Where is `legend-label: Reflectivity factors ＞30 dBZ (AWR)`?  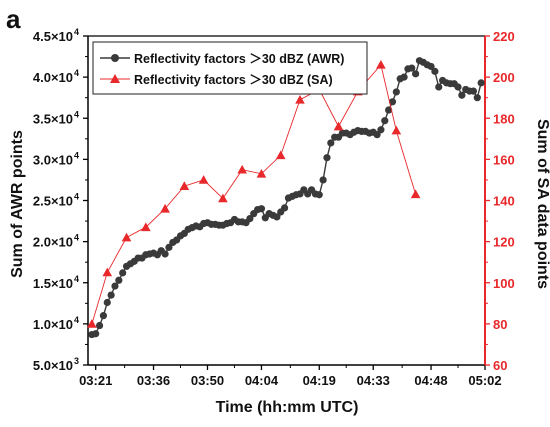
legend-label: Reflectivity factors ＞30 dBZ (AWR) is located at coordinates (239, 59).